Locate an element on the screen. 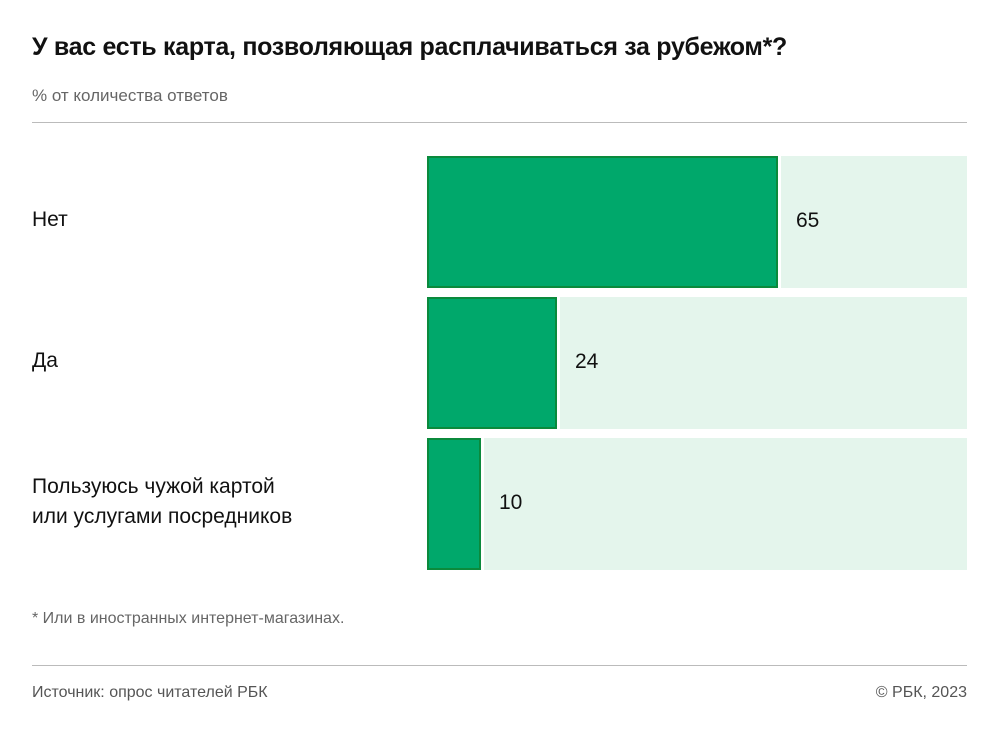 The width and height of the screenshot is (999, 740). copyright-text: © РБК, 2023 is located at coordinates (921, 692).